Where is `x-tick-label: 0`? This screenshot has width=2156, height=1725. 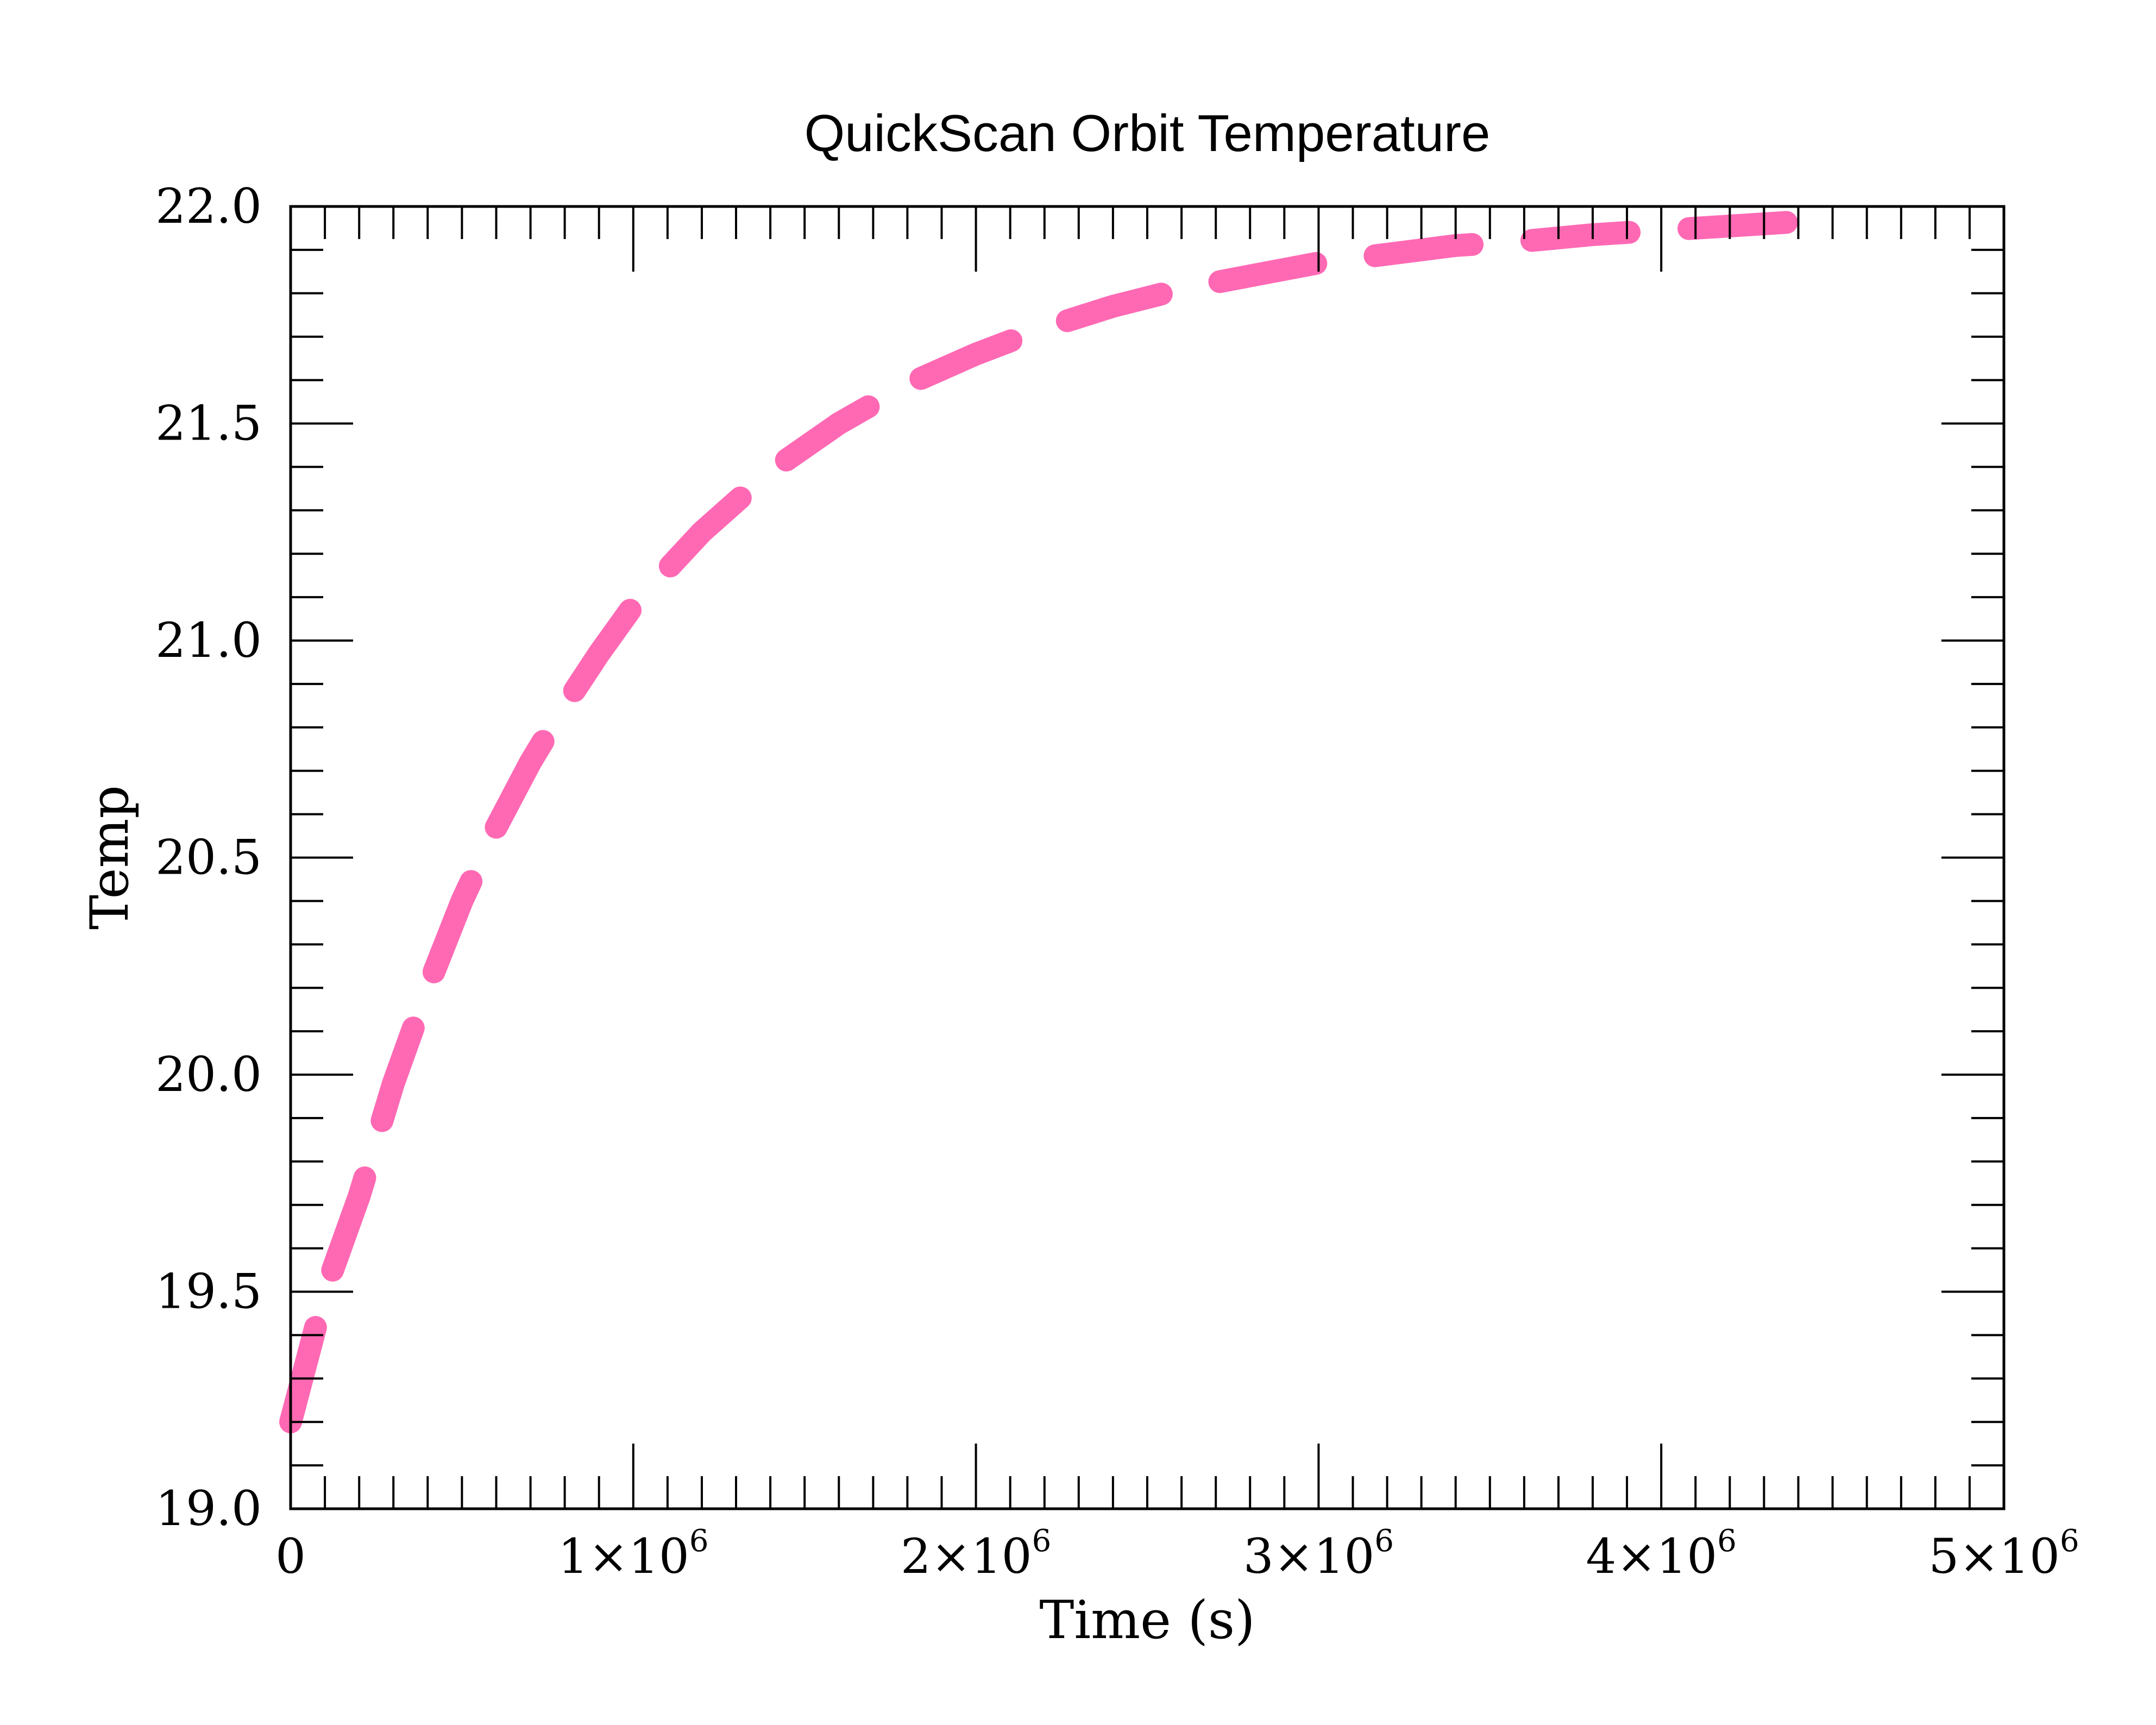 x-tick-label: 0 is located at coordinates (290, 1556).